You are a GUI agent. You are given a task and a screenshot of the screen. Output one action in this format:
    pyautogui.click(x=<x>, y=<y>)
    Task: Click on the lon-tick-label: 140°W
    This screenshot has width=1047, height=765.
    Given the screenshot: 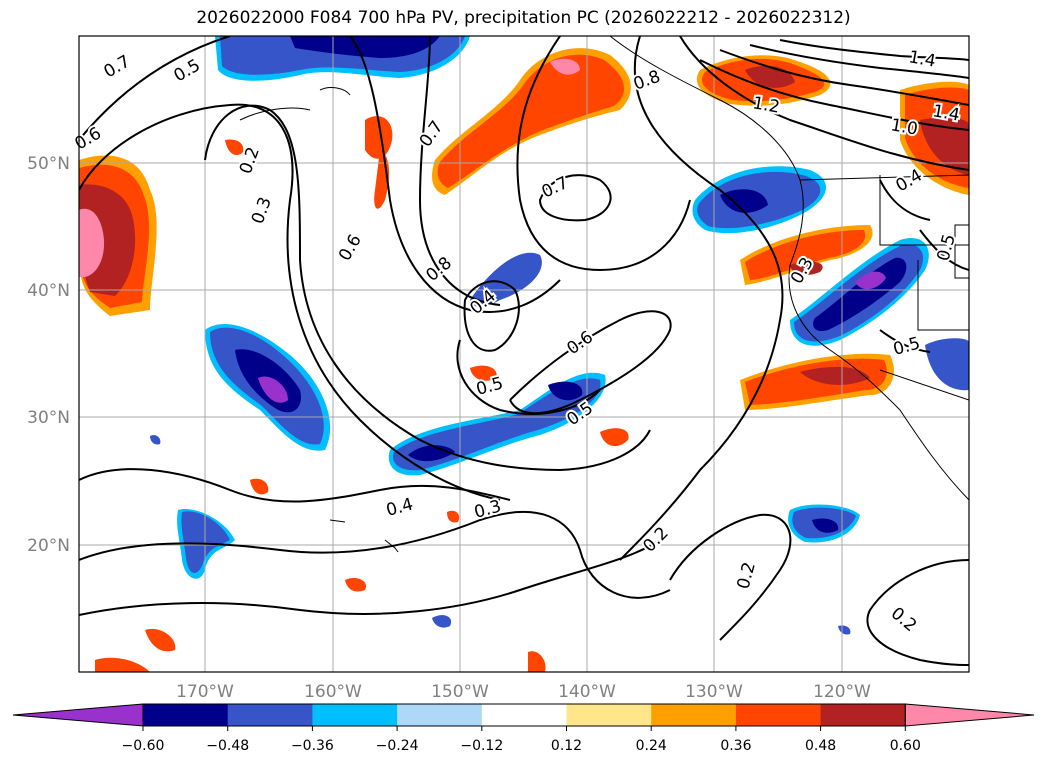 What is the action you would take?
    pyautogui.click(x=587, y=692)
    